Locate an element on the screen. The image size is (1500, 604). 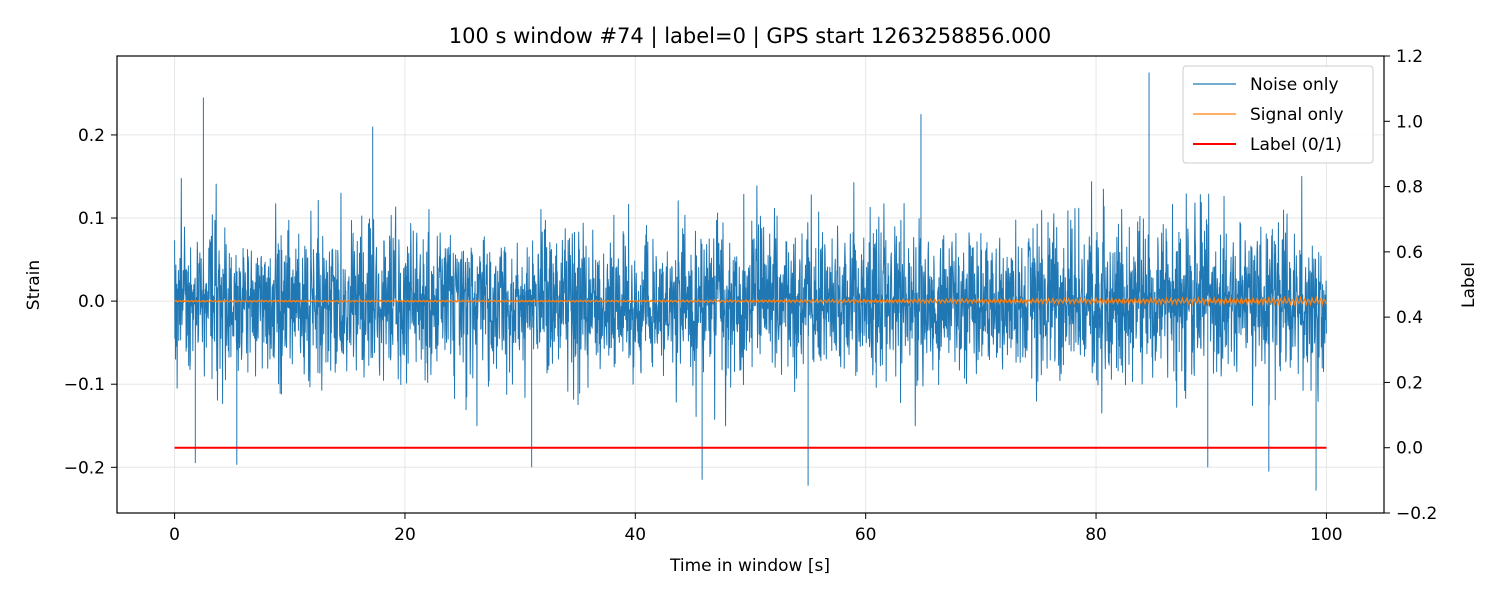
x-axis: 0 20 40 60 80 100 is located at coordinates (756, 529).